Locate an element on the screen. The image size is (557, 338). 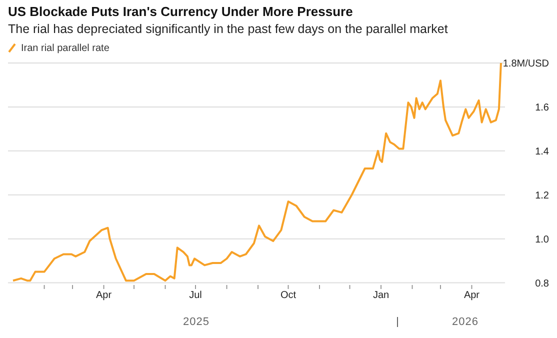
x-tick-label: Oct is located at coordinates (288, 296).